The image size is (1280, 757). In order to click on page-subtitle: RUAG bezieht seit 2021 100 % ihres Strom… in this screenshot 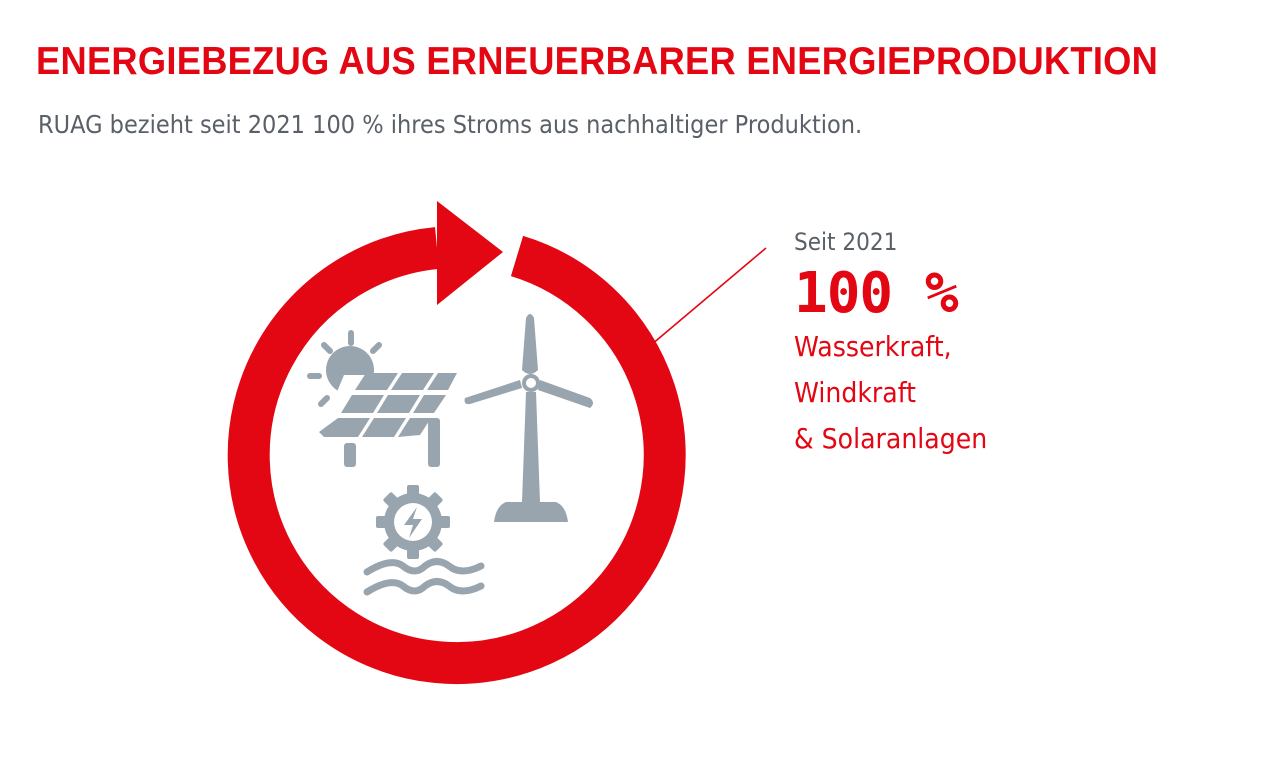, I will do `click(450, 124)`.